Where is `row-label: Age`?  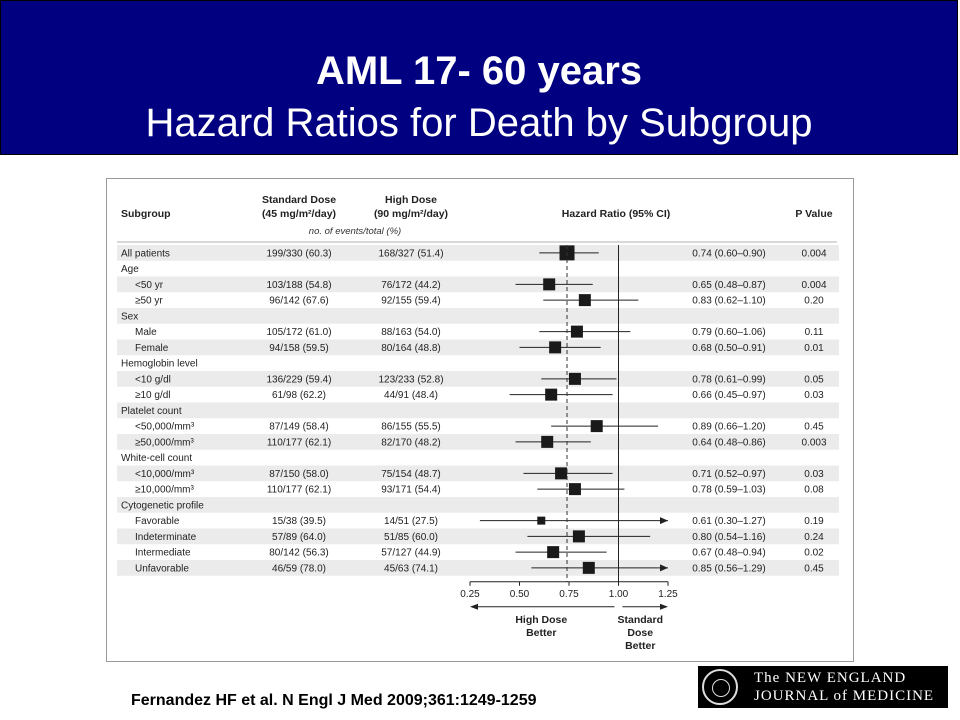 row-label: Age is located at coordinates (130, 269).